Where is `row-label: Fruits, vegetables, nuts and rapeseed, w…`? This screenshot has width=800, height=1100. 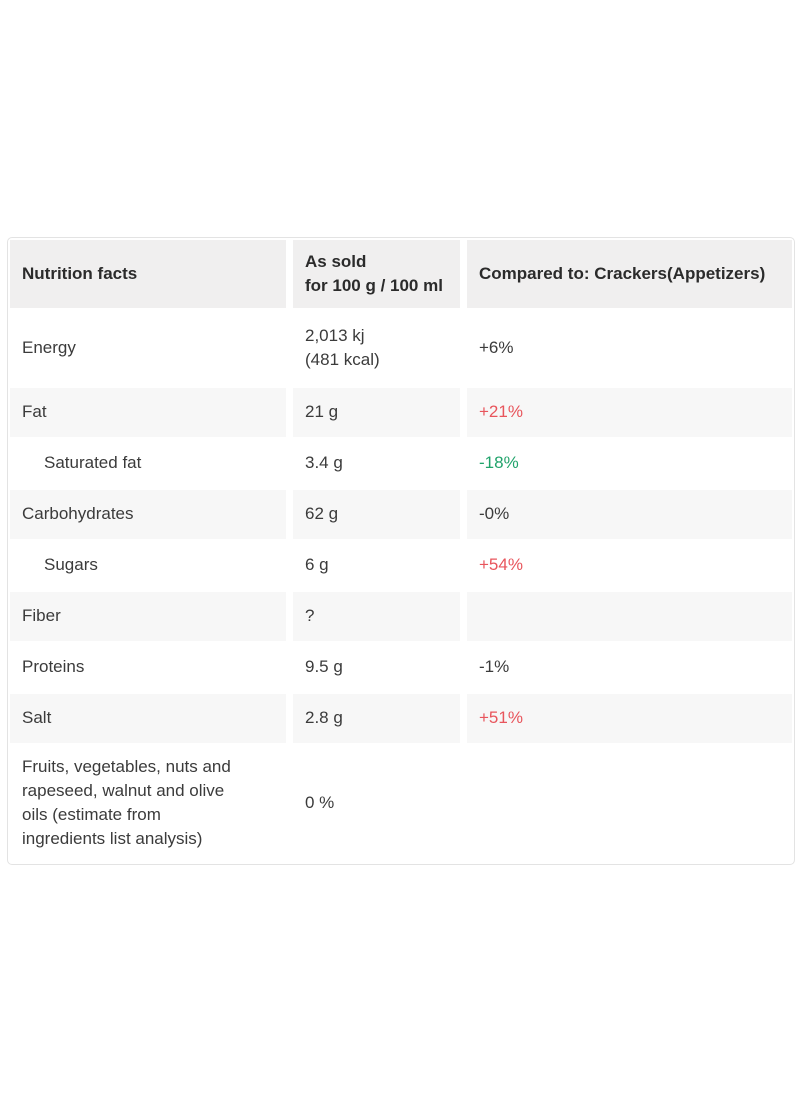
row-label: Fruits, vegetables, nuts and rapeseed, w… is located at coordinates (126, 803).